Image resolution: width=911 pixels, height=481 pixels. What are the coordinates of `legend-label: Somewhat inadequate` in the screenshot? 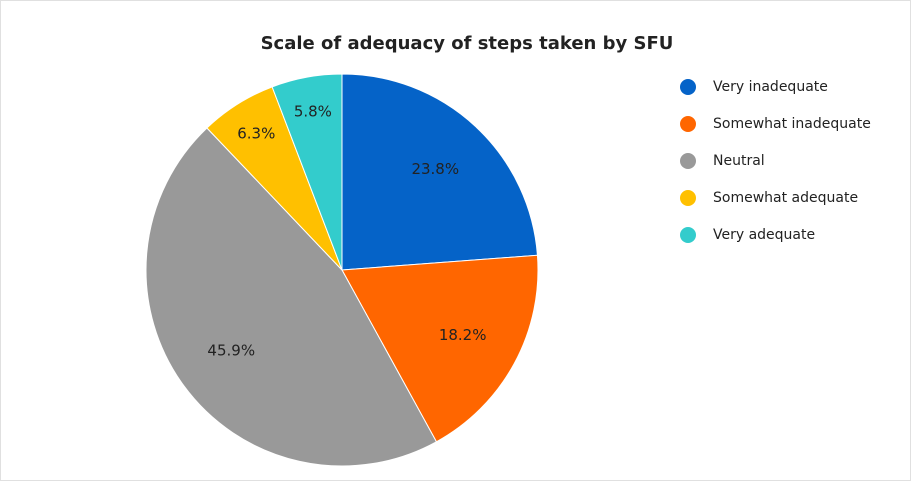 It's located at (792, 124).